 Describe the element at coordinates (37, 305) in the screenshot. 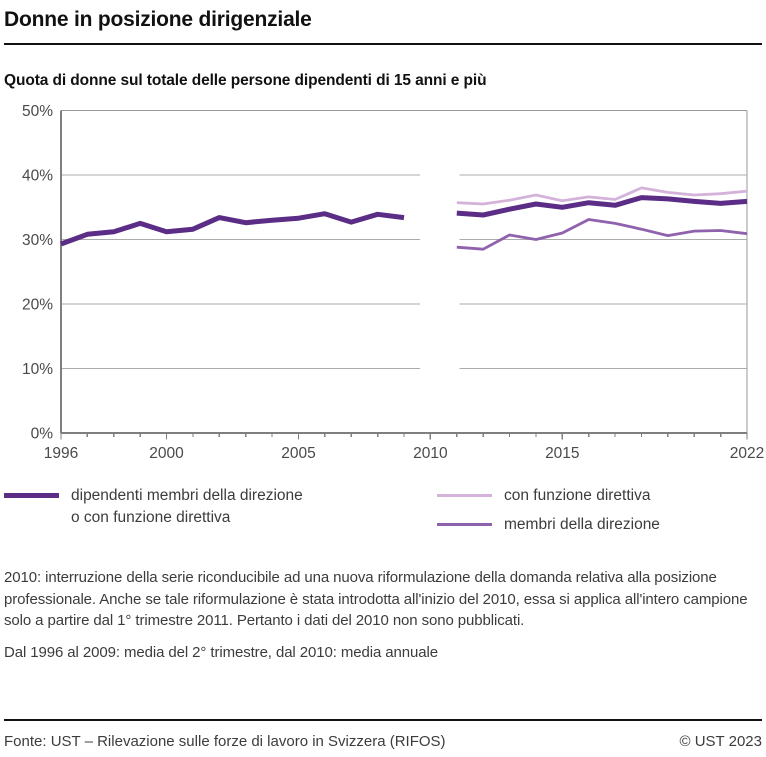

I see `y-tick-label-20: 20%` at that location.